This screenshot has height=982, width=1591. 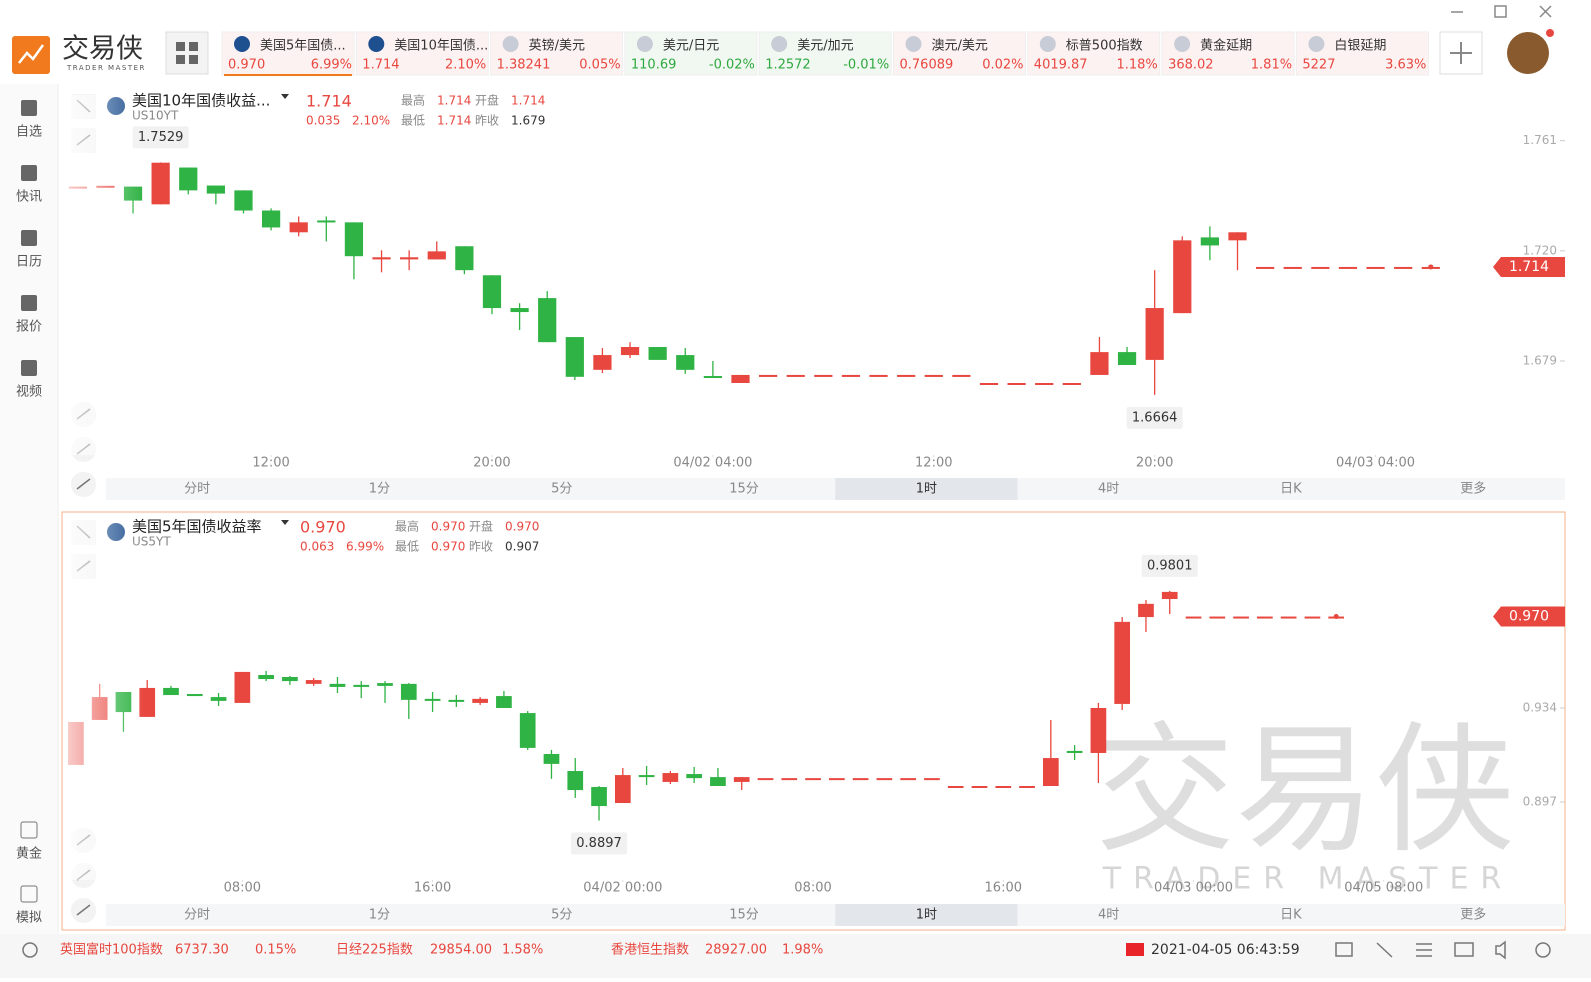 I want to click on stat-value: 1.714, so click(x=454, y=101).